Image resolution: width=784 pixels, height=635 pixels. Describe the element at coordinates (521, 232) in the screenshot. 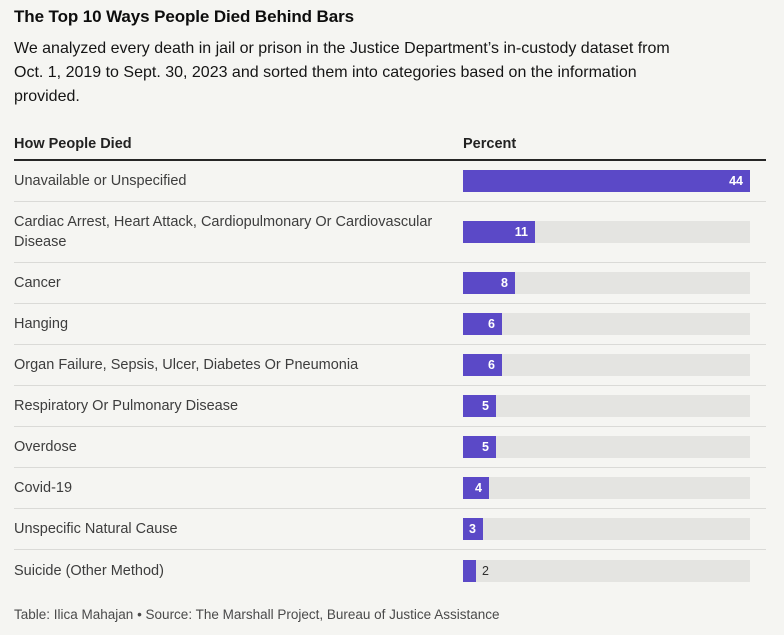

I see `bar-value-label: 11` at that location.